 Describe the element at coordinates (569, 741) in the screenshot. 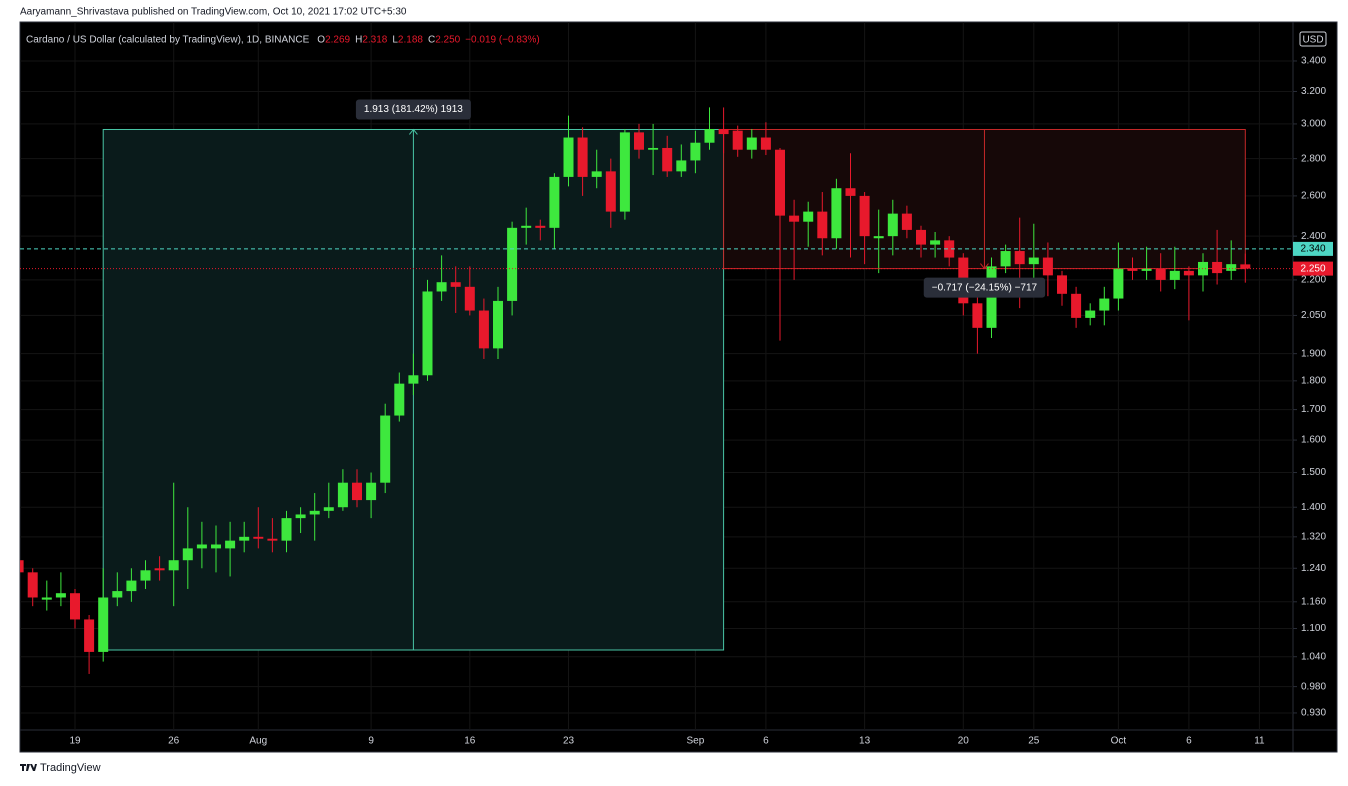

I see `x-tick-label: 23` at that location.